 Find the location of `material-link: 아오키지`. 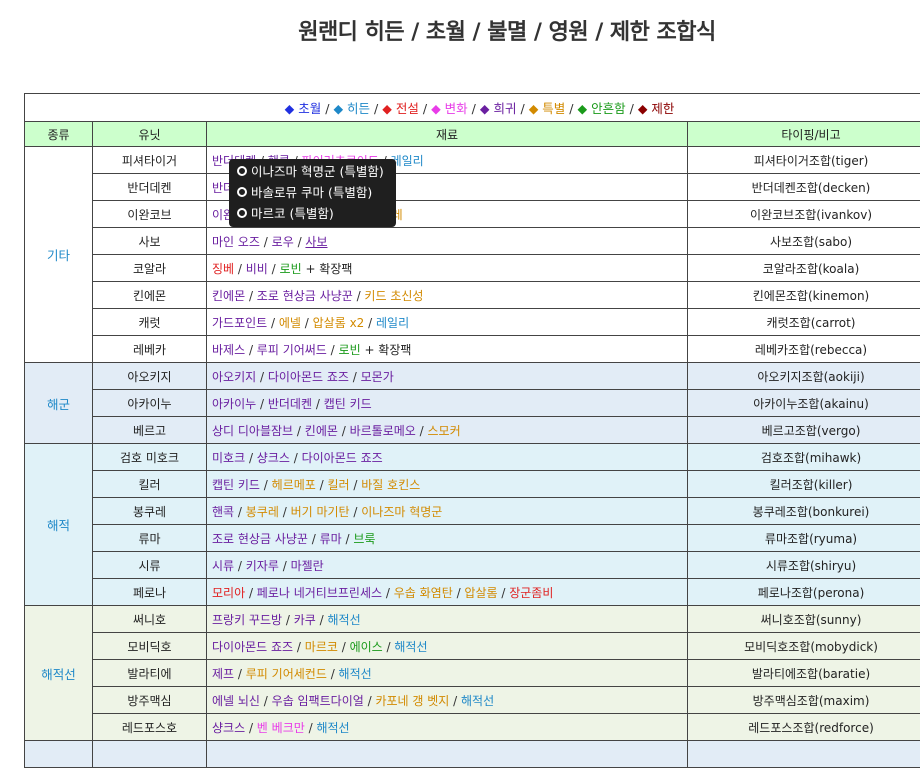

material-link: 아오키지 is located at coordinates (234, 377).